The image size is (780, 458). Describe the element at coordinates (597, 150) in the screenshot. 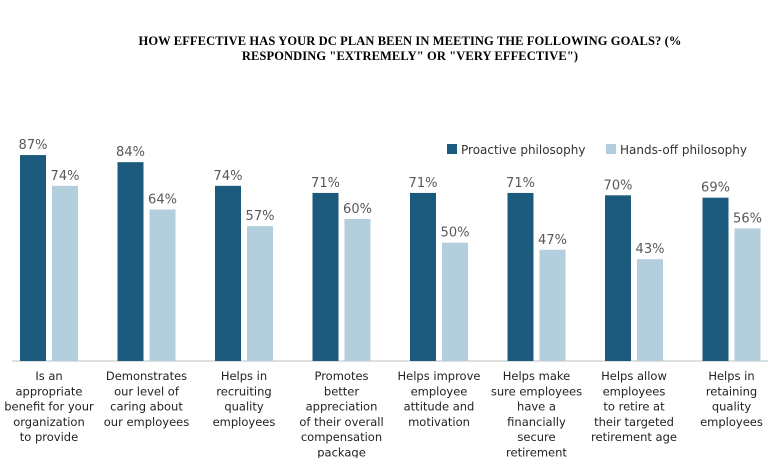

I see `legend: Proactive philosophy Hands-off philosophy` at that location.